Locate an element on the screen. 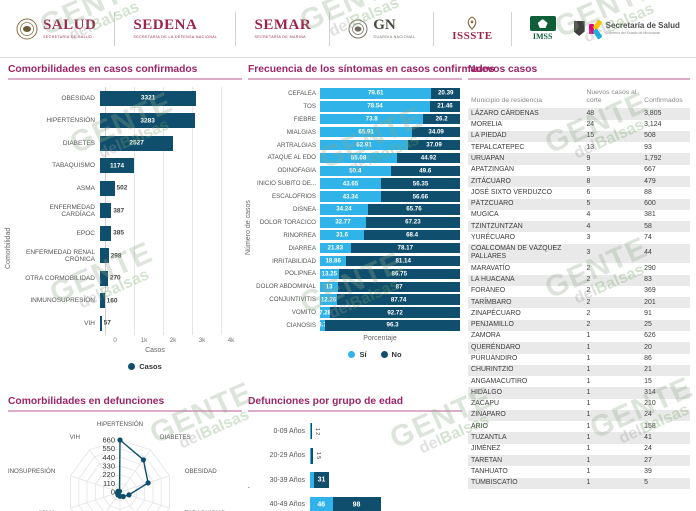  grid-line is located at coordinates (192, 211).